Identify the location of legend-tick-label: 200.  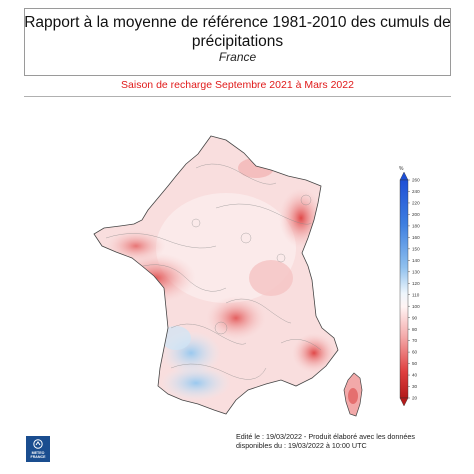
(416, 214).